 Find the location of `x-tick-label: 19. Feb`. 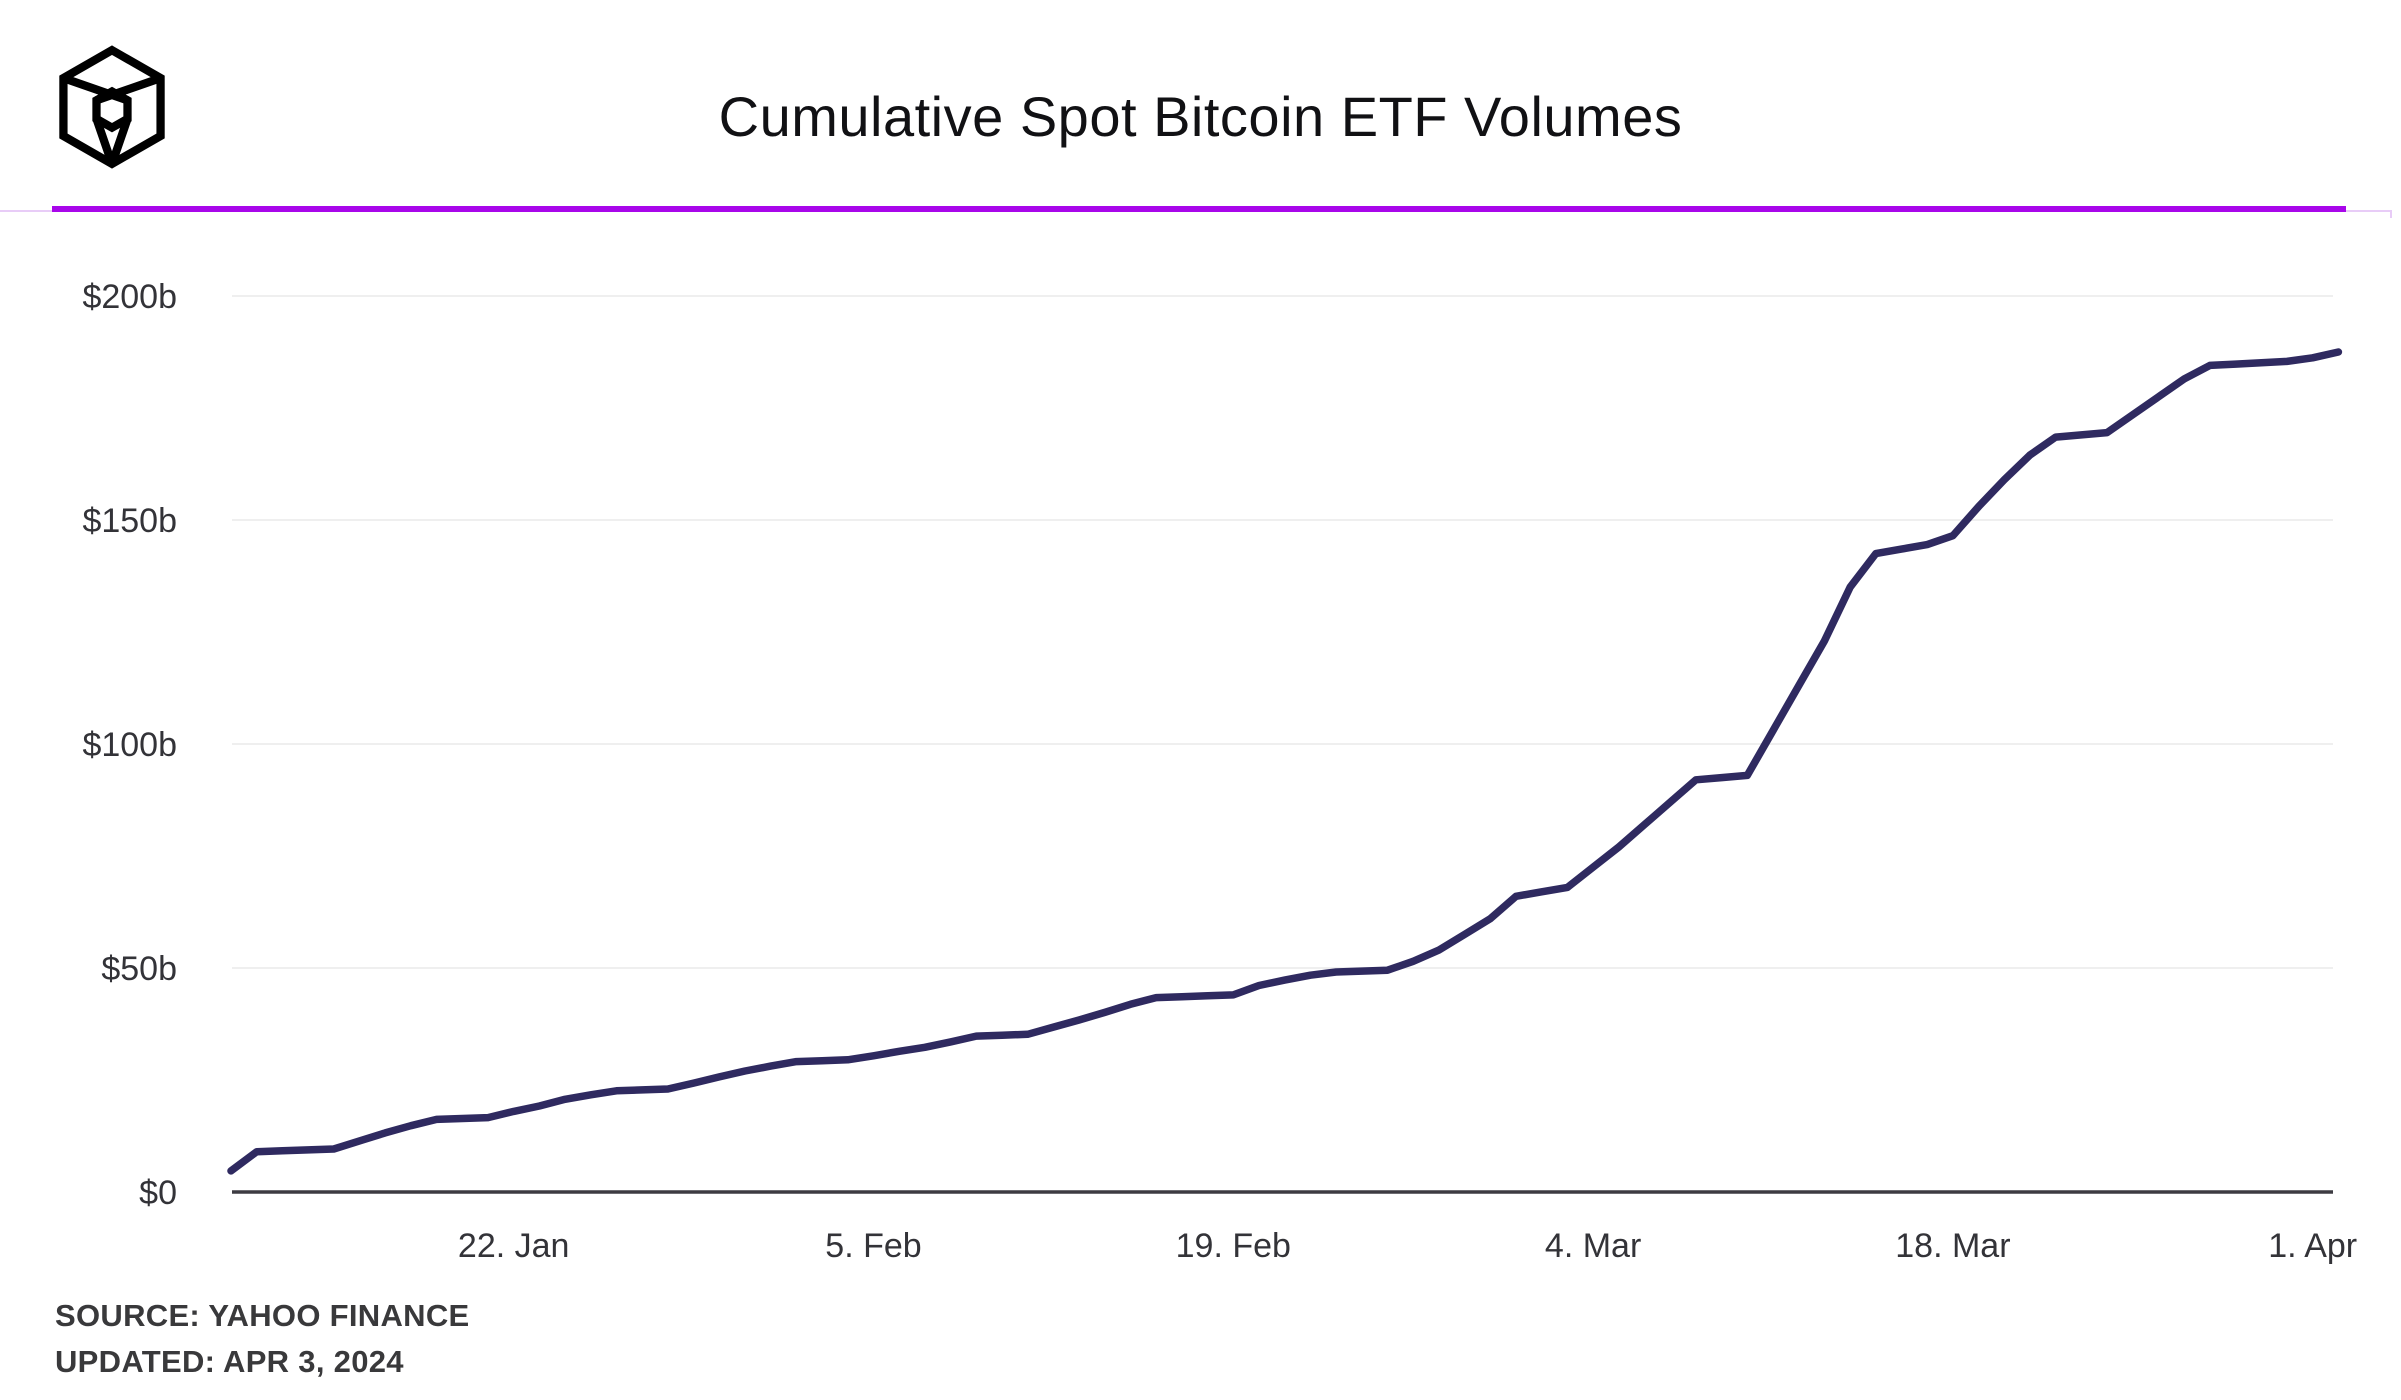

x-tick-label: 19. Feb is located at coordinates (1233, 1246).